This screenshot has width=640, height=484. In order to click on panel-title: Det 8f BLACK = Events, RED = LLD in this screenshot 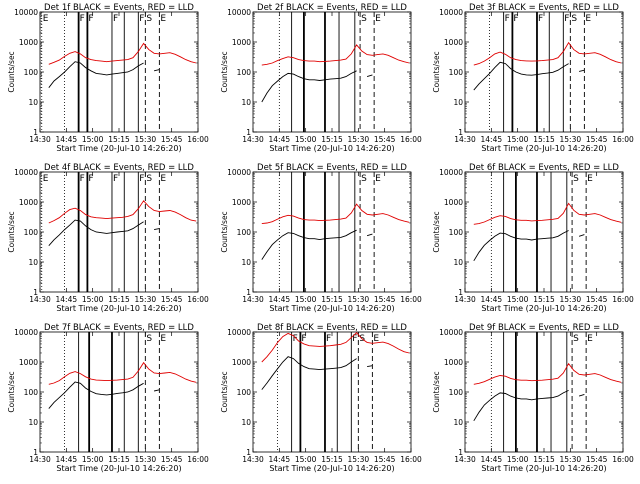, I will do `click(332, 328)`.